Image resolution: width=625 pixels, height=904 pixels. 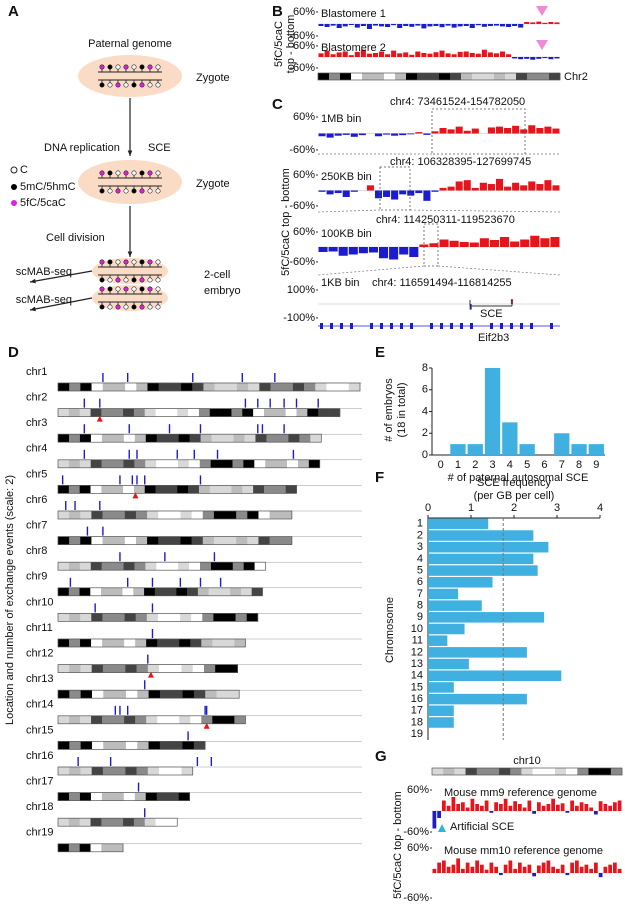 I want to click on stage-label: embryo, so click(x=222, y=291).